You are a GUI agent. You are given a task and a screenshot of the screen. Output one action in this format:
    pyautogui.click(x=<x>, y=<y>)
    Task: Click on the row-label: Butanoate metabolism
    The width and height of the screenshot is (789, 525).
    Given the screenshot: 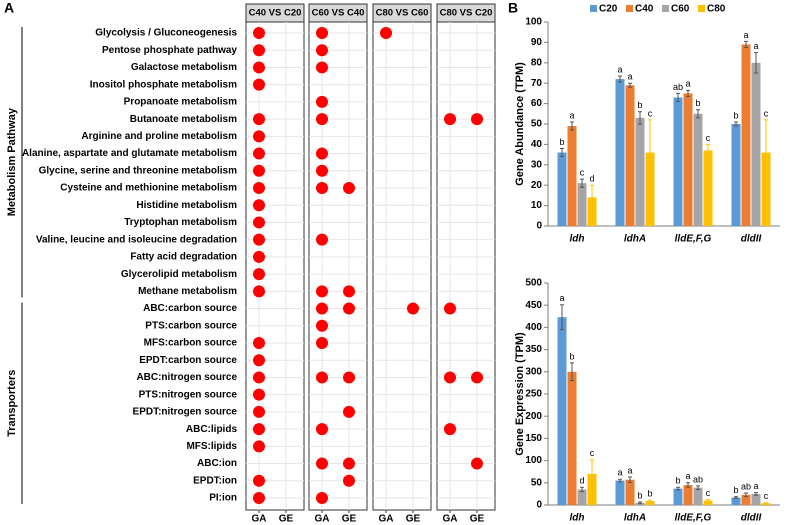 What is the action you would take?
    pyautogui.click(x=183, y=119)
    